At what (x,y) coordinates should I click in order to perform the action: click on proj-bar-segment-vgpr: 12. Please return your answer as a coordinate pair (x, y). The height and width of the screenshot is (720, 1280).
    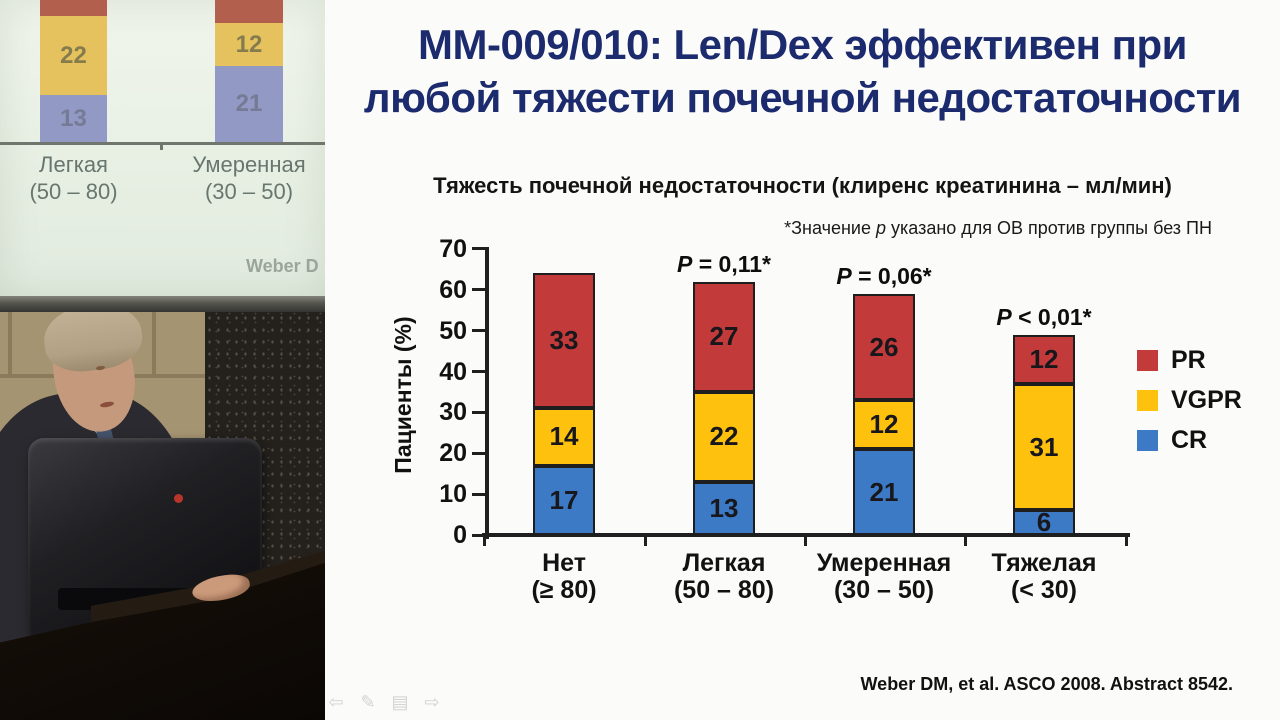
    Looking at the image, I should click on (249, 45).